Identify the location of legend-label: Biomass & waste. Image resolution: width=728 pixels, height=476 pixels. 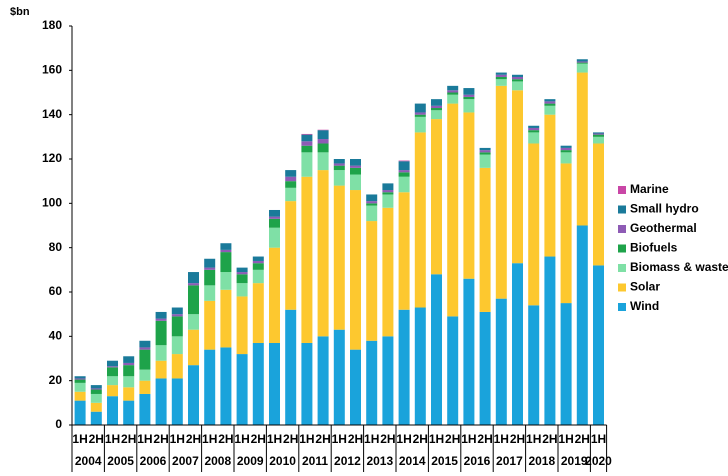
(679, 267).